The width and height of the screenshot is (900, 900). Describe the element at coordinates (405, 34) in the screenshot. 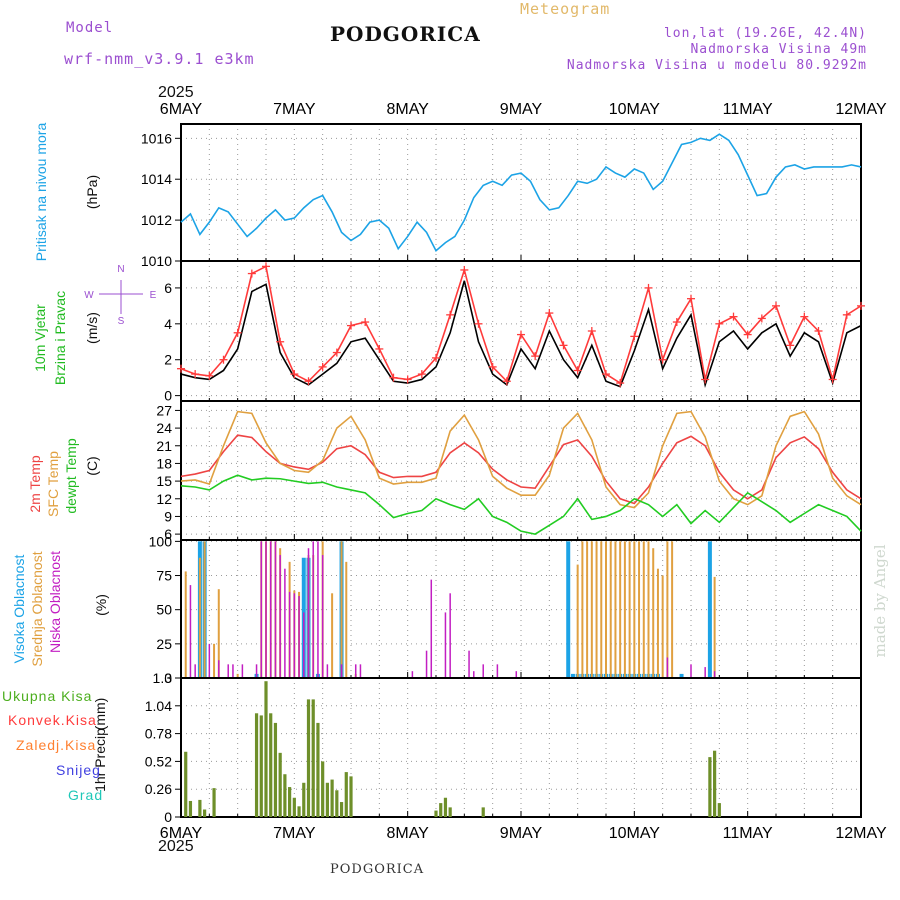

I see `page-title: PODGORICA` at that location.